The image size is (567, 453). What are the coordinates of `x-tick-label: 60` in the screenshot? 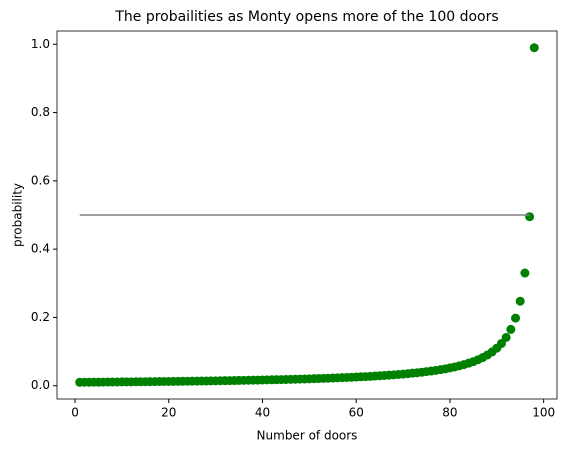 It's located at (356, 413).